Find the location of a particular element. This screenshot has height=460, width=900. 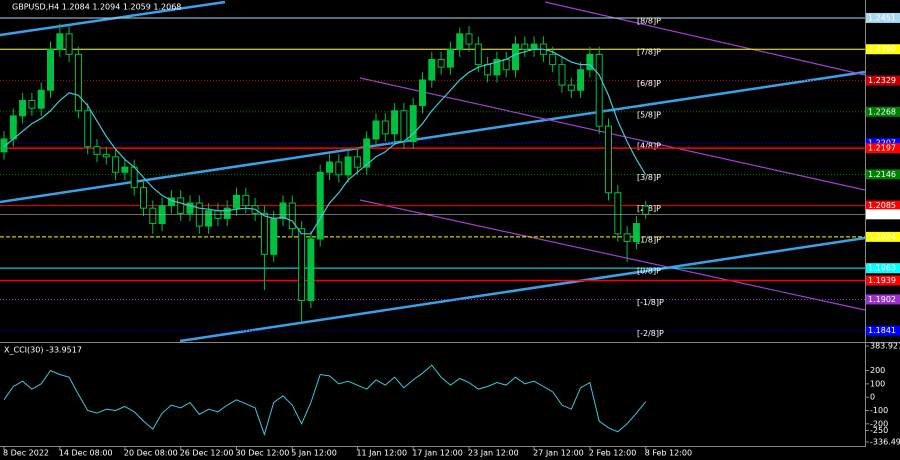

x-tick-label: 11 Jan 12:00 is located at coordinates (381, 453).